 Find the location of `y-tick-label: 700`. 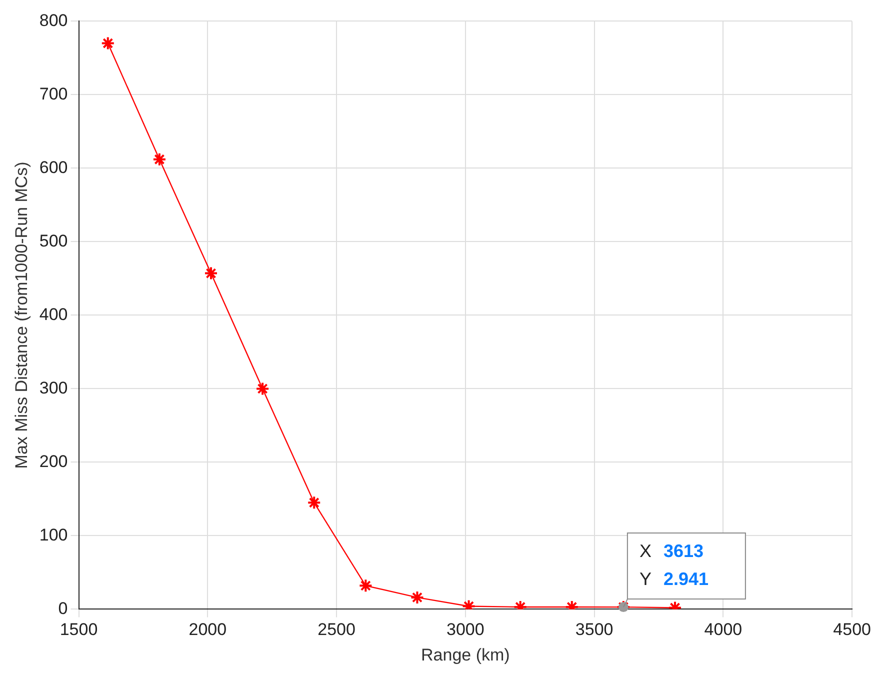

y-tick-label: 700 is located at coordinates (53, 94).